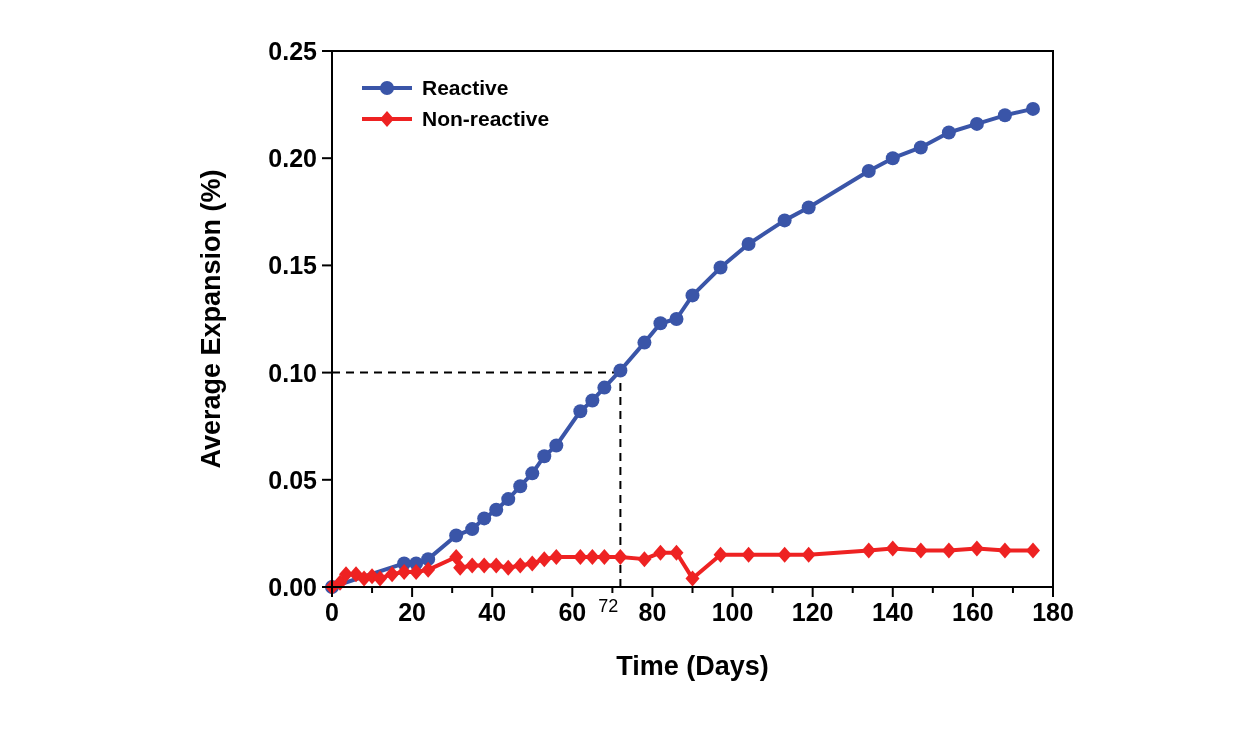 This screenshot has height=742, width=1247. What do you see at coordinates (732, 612) in the screenshot?
I see `x-tick-label: 100` at bounding box center [732, 612].